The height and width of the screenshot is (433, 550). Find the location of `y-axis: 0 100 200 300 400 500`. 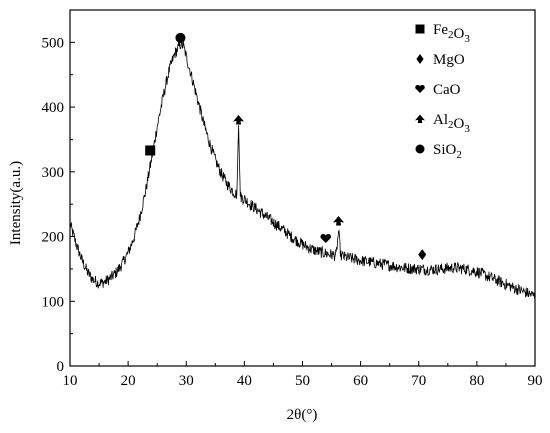

y-axis: 0 100 200 300 400 500 is located at coordinates (58, 205).